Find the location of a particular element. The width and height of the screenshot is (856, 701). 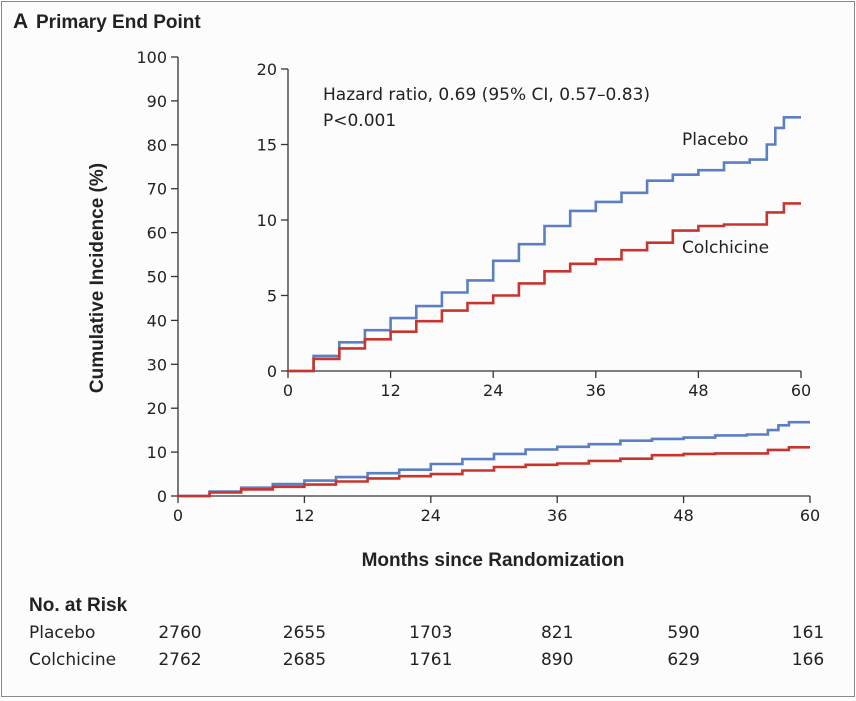

inset-y-tick-label: 0 is located at coordinates (272, 371).